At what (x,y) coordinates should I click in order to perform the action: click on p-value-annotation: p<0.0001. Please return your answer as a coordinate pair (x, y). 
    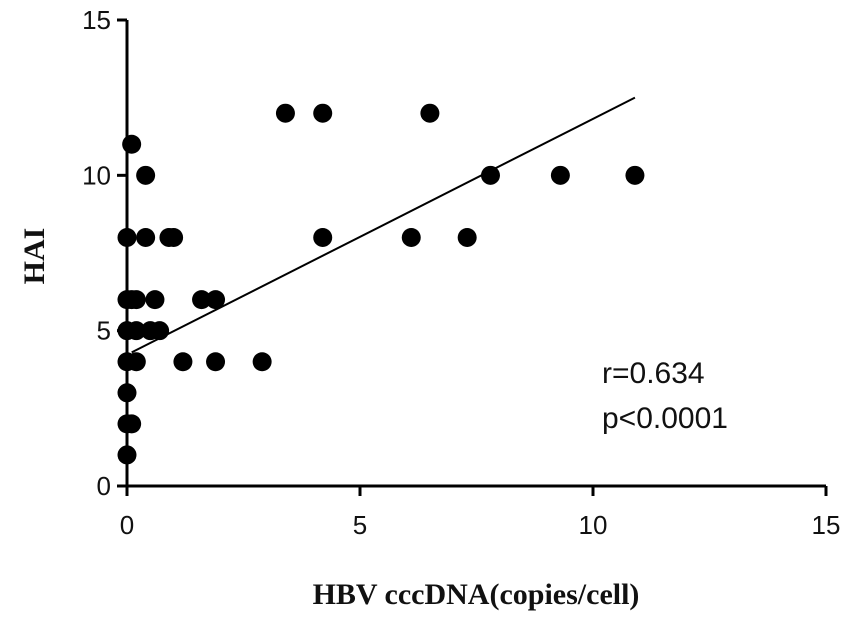
    Looking at the image, I should click on (665, 418).